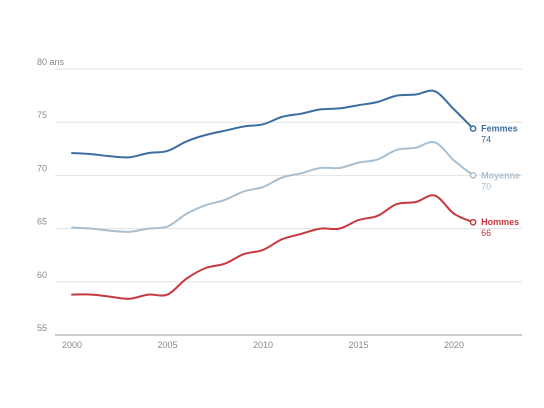  Describe the element at coordinates (454, 345) in the screenshot. I see `x-tick-label: 2020` at that location.